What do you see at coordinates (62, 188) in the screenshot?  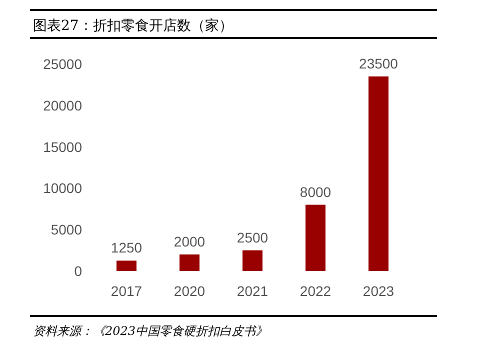 I see `y-tick-label: 10000` at bounding box center [62, 188].